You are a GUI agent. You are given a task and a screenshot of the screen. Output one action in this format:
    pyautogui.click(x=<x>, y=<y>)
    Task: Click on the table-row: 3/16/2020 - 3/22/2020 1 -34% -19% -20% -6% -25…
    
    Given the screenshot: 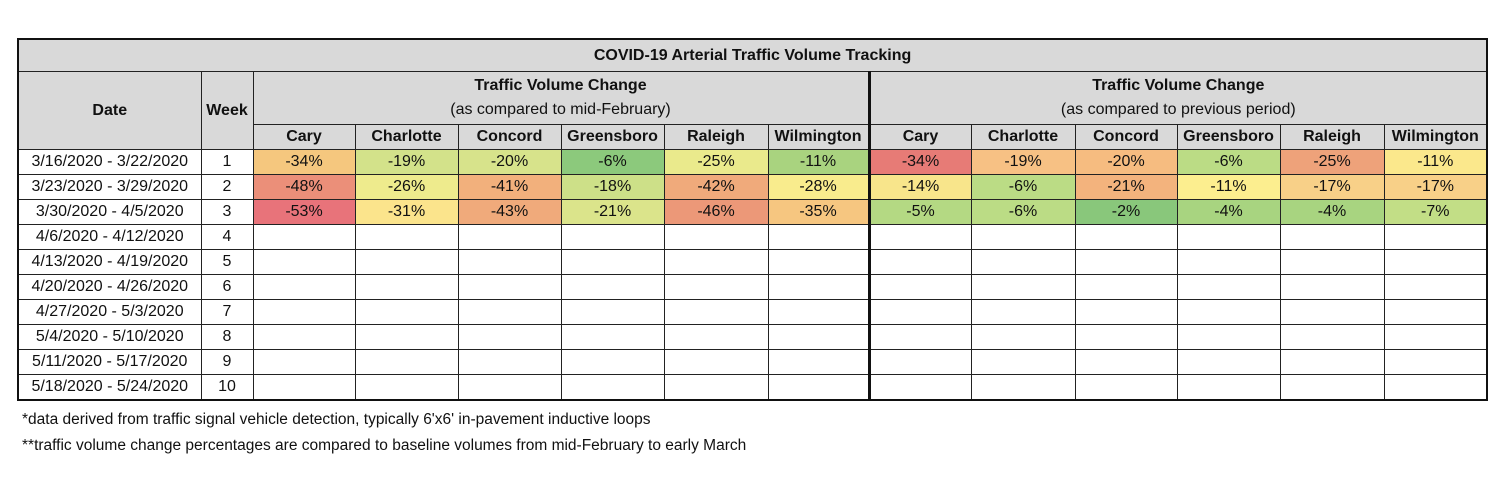 What is the action you would take?
    pyautogui.click(x=752, y=162)
    